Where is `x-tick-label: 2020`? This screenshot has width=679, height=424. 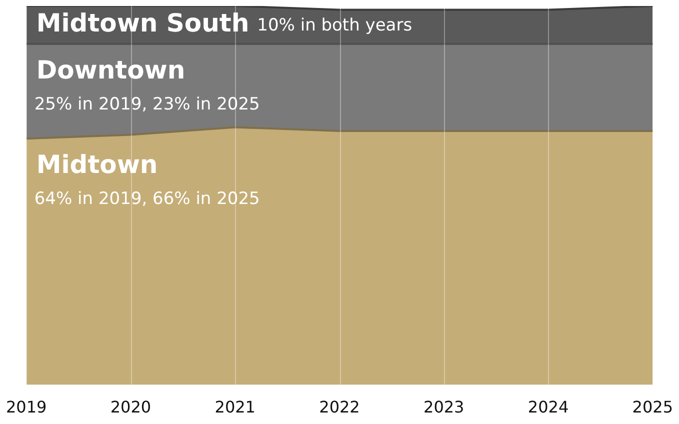
x-tick-label: 2020 is located at coordinates (131, 407).